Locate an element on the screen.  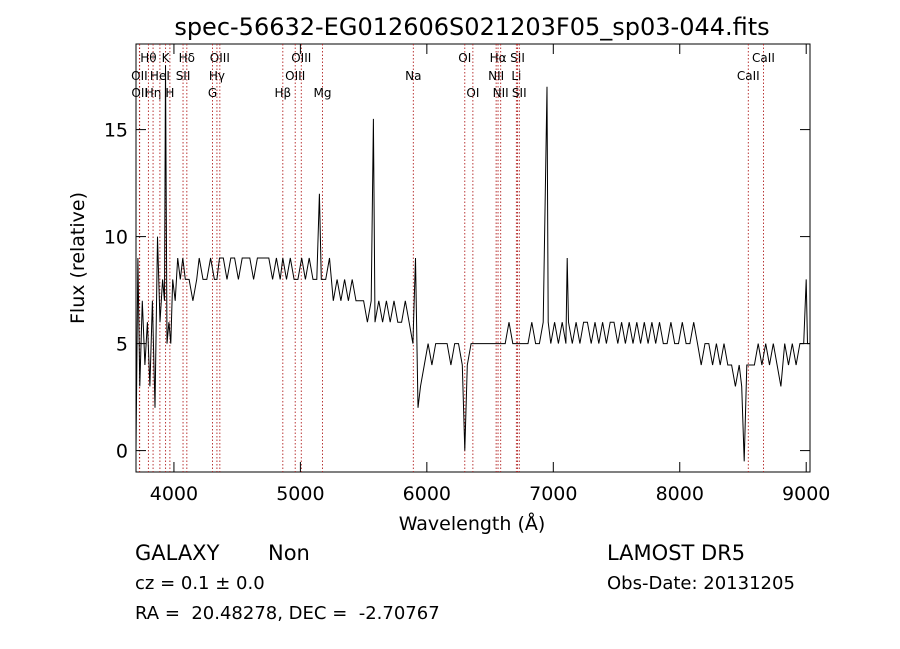
y-axis-label: Flux (relative) is located at coordinates (78, 258).